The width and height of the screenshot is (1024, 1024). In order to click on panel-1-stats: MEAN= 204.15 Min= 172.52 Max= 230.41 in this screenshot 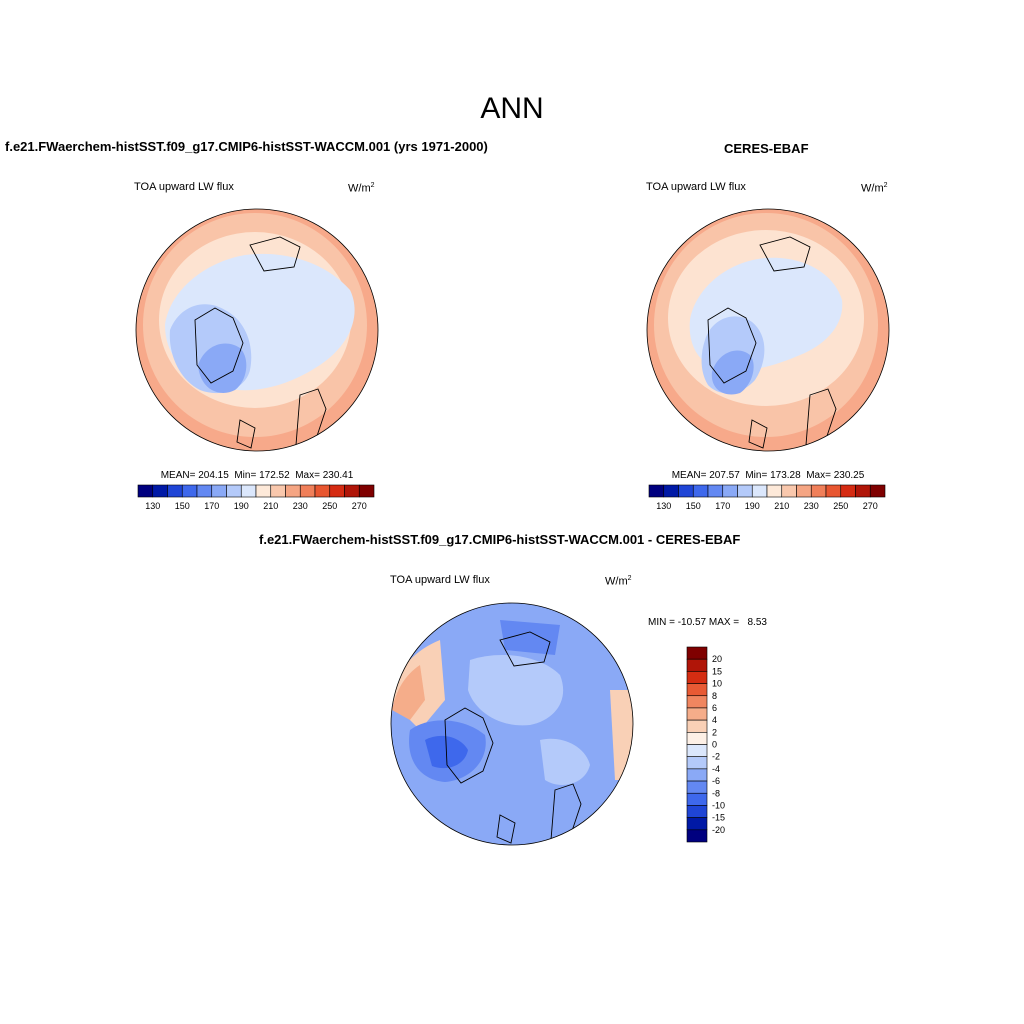, I will do `click(257, 475)`.